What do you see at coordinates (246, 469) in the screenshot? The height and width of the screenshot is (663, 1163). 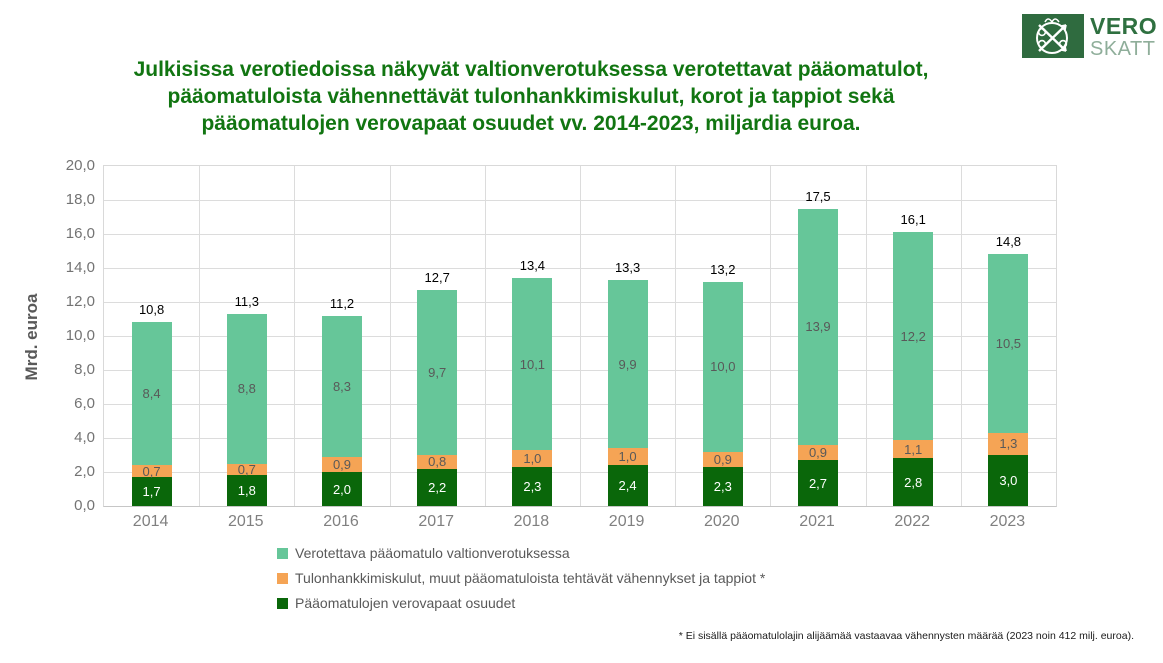 I see `bar-segment-2015-s1: 0,7` at bounding box center [246, 469].